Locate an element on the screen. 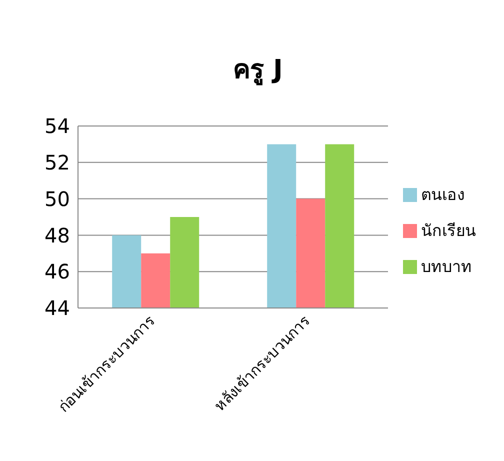 The width and height of the screenshot is (504, 461). legend-label: นักเรียน is located at coordinates (448, 230).